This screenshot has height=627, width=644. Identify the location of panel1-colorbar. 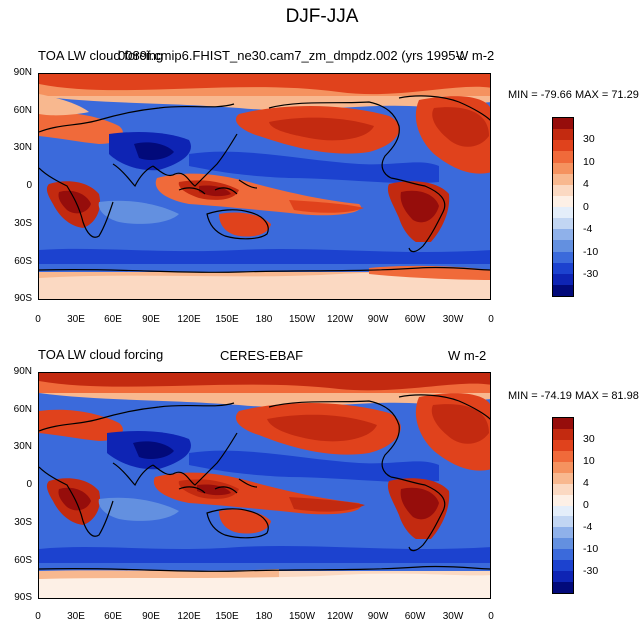
(563, 207).